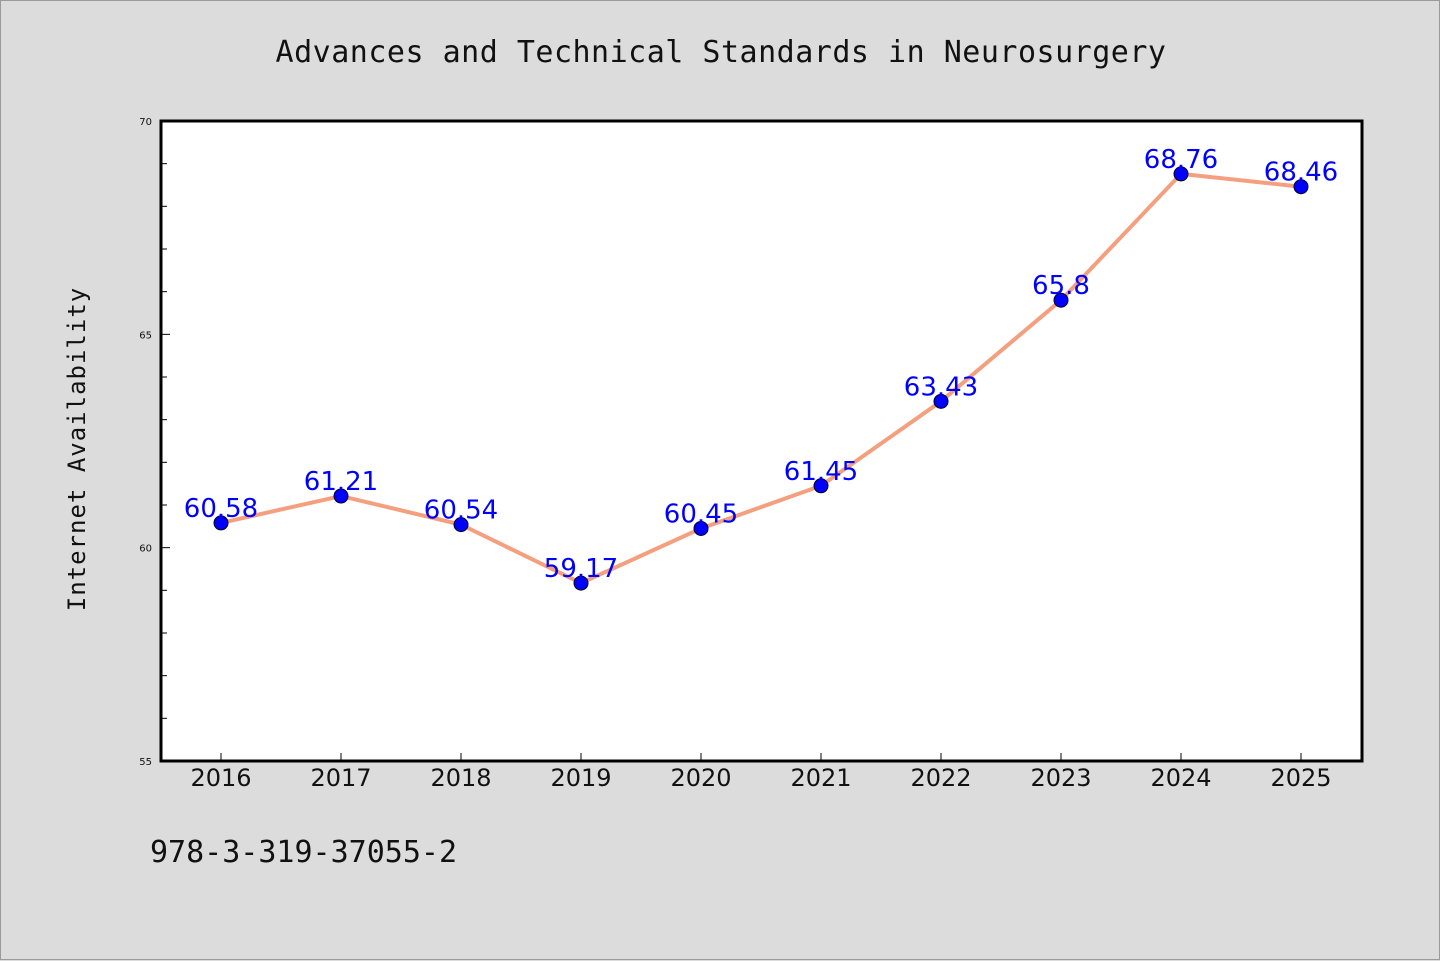 This screenshot has height=961, width=1440. What do you see at coordinates (340, 778) in the screenshot?
I see `x-tick-label: 2017` at bounding box center [340, 778].